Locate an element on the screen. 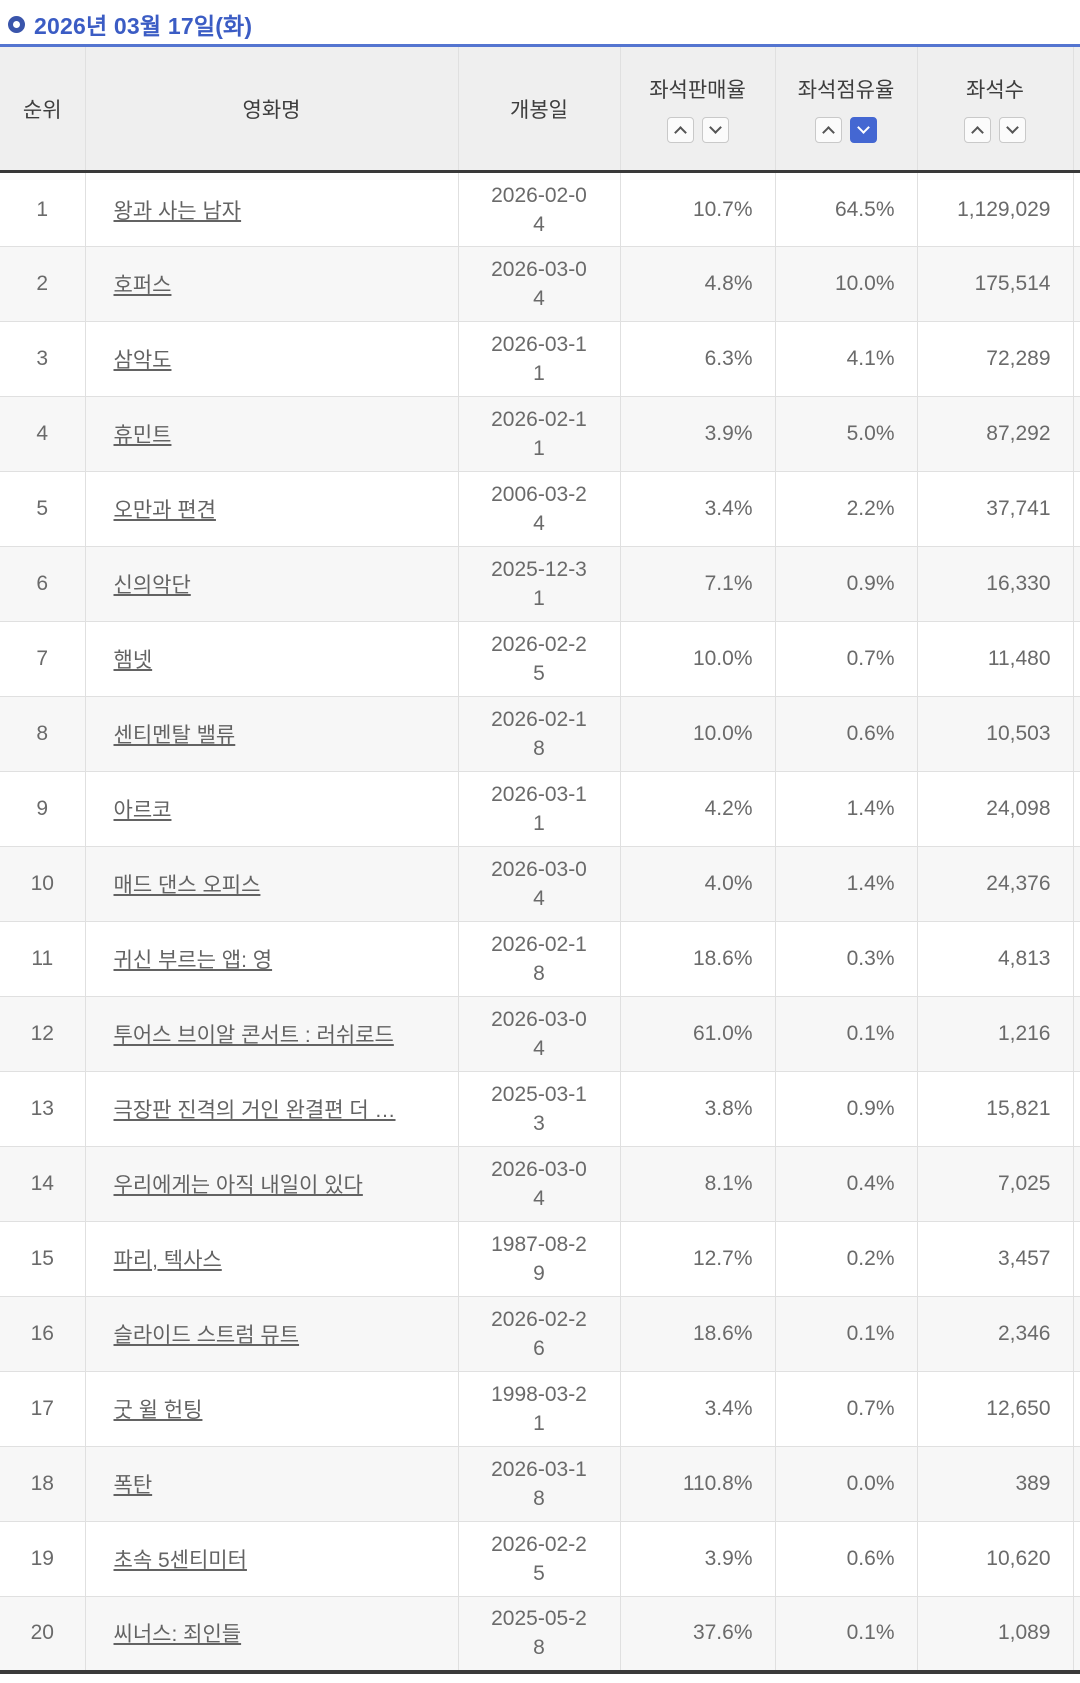 The height and width of the screenshot is (1683, 1080). col-header-seat-count: 좌석수 is located at coordinates (995, 109).